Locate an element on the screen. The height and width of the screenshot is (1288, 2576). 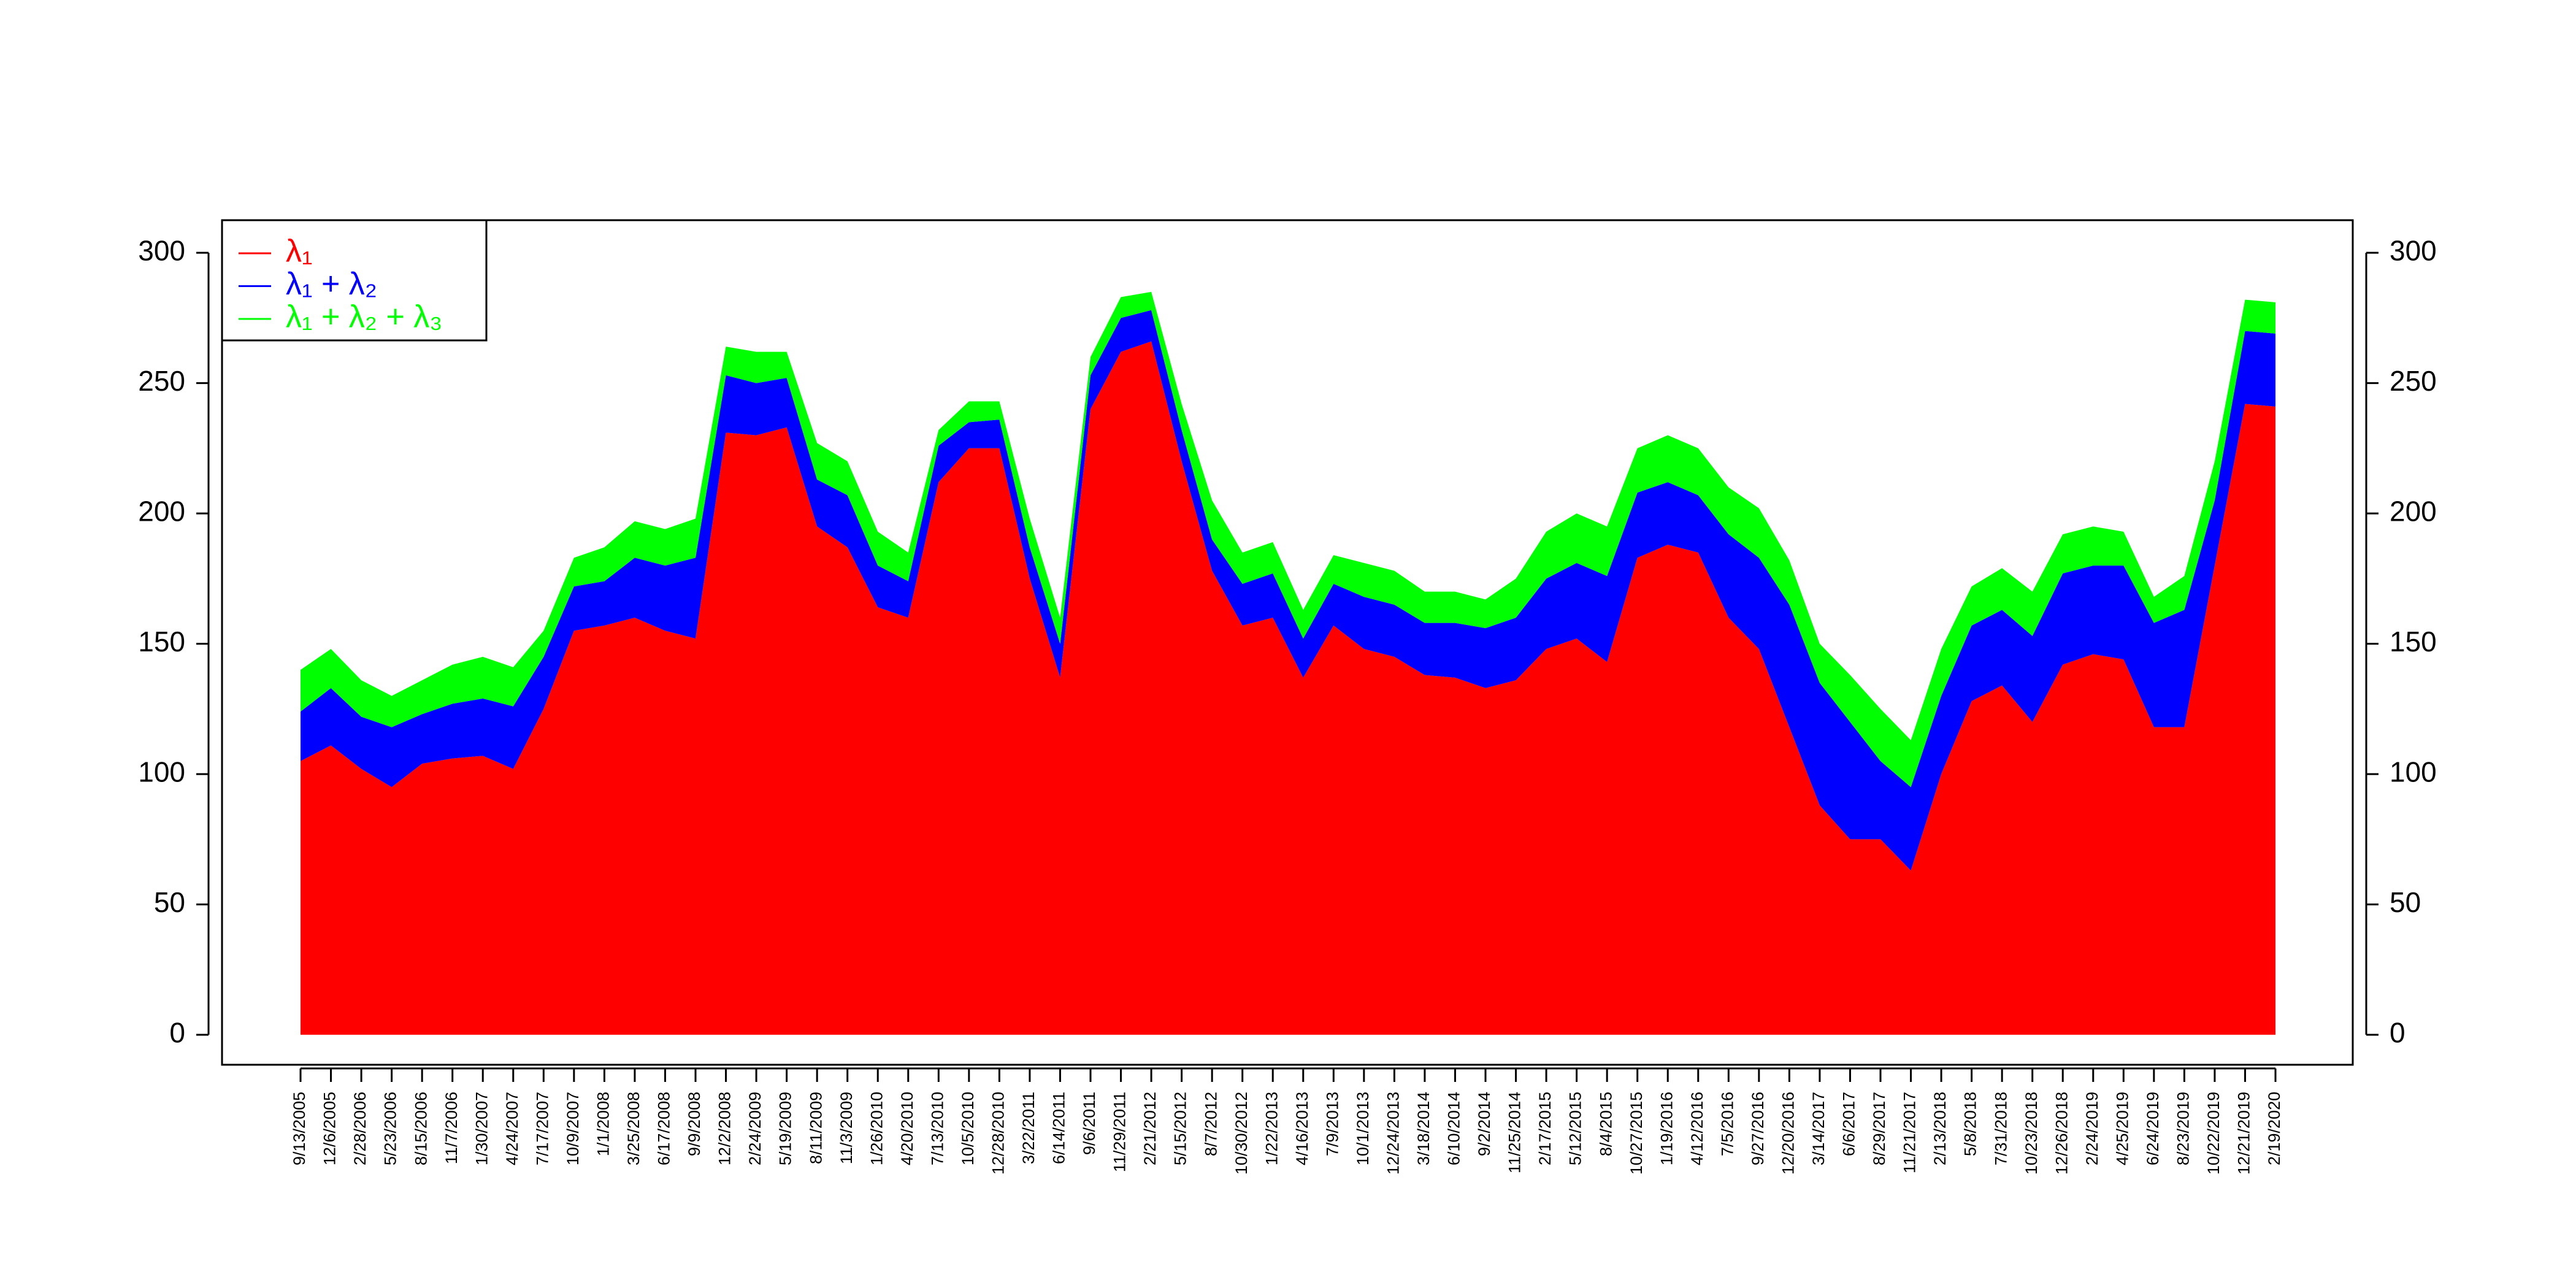
y2-tick-label: 250 is located at coordinates (2413, 381).